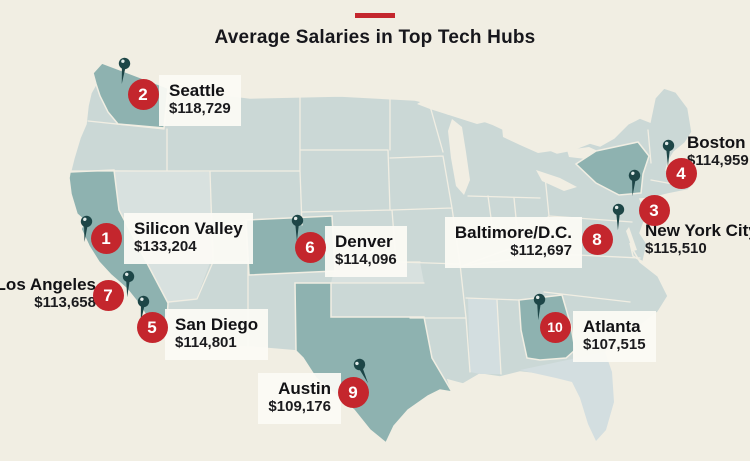  Describe the element at coordinates (206, 343) in the screenshot. I see `city-salary: $114,801` at that location.